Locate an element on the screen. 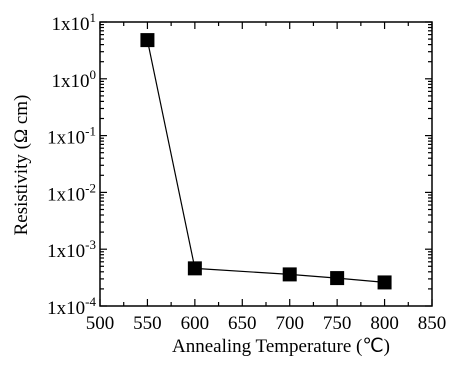 Image resolution: width=457 pixels, height=365 pixels. xtick-label: 800 is located at coordinates (384, 323).